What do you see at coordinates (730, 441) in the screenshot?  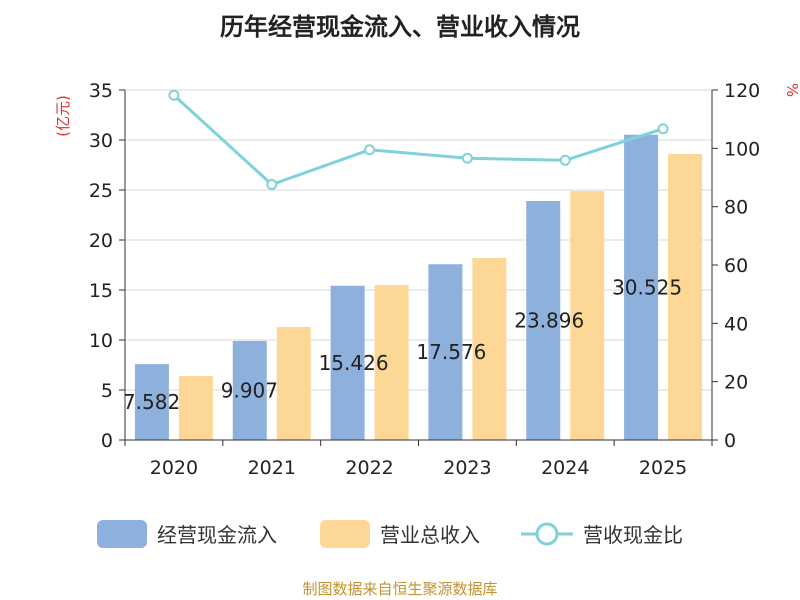 I see `right-tick-label: 0` at bounding box center [730, 441].